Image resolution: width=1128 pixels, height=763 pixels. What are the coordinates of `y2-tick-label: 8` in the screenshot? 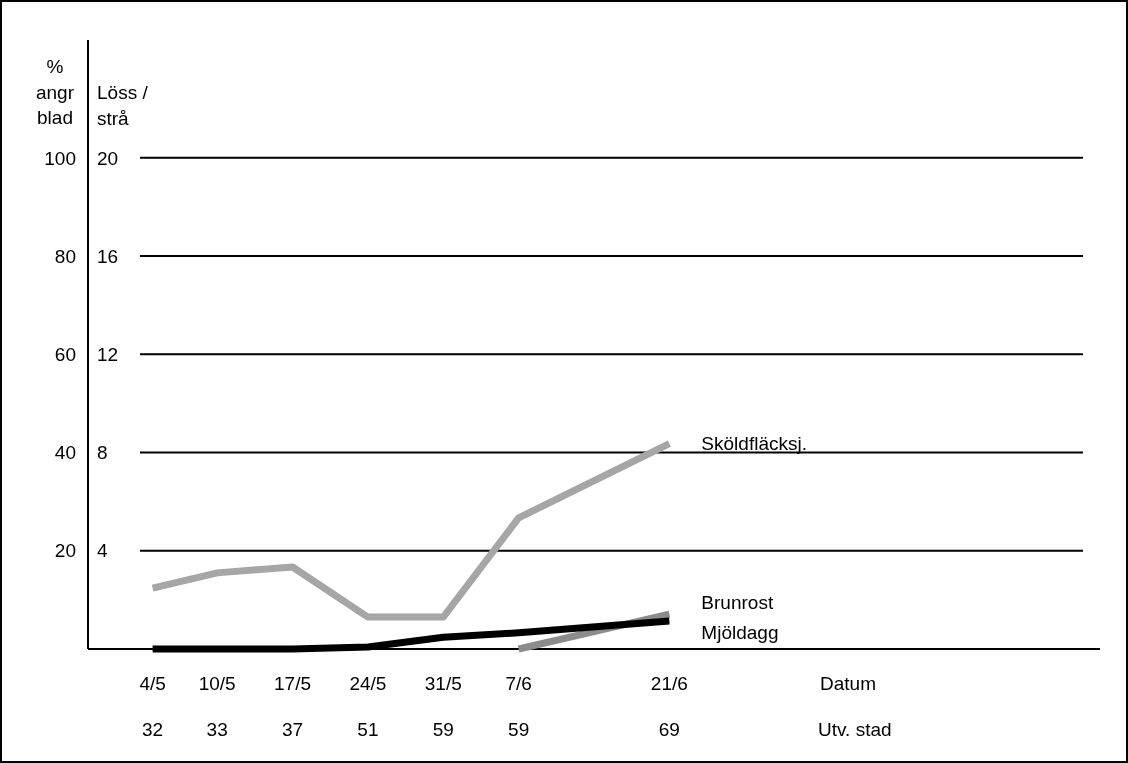 It's located at (102, 453).